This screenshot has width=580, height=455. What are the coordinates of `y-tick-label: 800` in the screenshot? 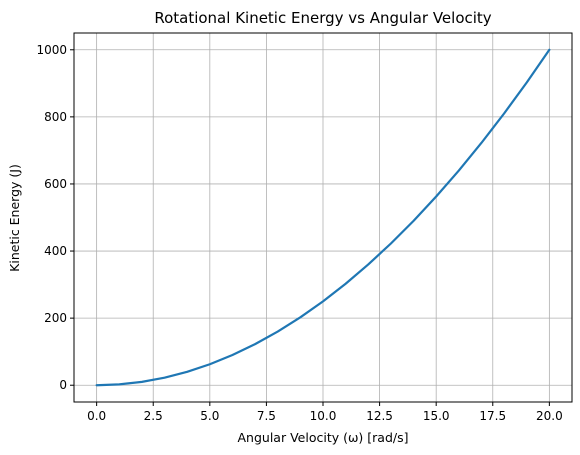 It's located at (55, 117).